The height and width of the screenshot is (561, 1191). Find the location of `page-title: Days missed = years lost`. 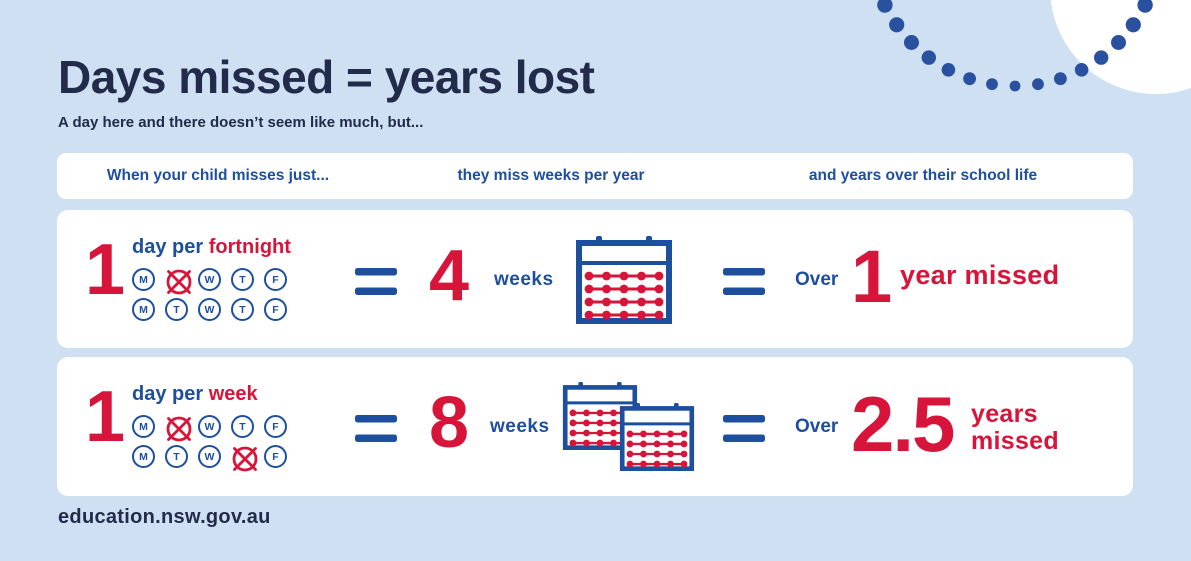

page-title: Days missed = years lost is located at coordinates (326, 77).